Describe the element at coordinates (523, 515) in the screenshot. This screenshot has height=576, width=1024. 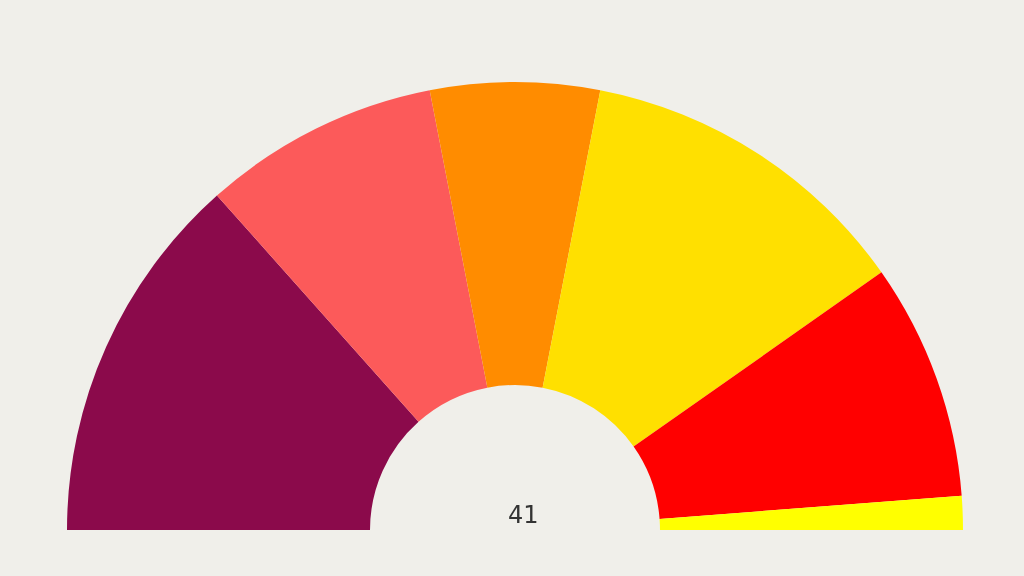
I see `text: 41` at that location.